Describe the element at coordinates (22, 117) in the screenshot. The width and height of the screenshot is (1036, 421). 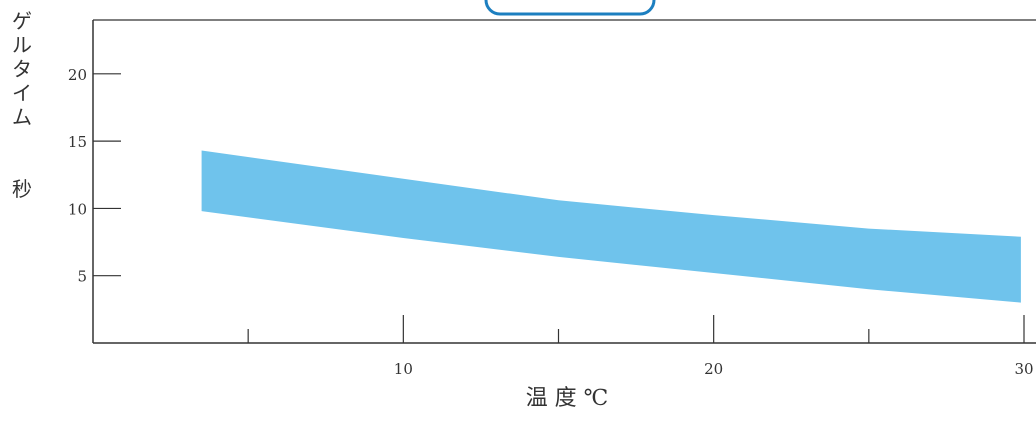
I see `y-label-char-4: ム` at that location.